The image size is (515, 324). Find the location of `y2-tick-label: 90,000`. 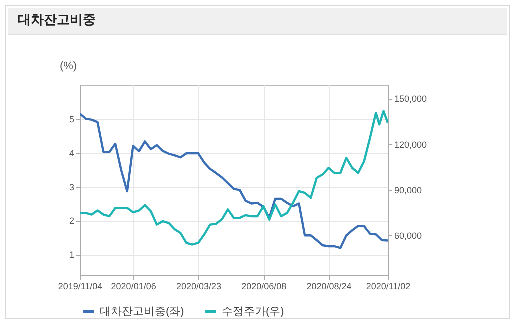

y2-tick-label: 90,000 is located at coordinates (408, 190).